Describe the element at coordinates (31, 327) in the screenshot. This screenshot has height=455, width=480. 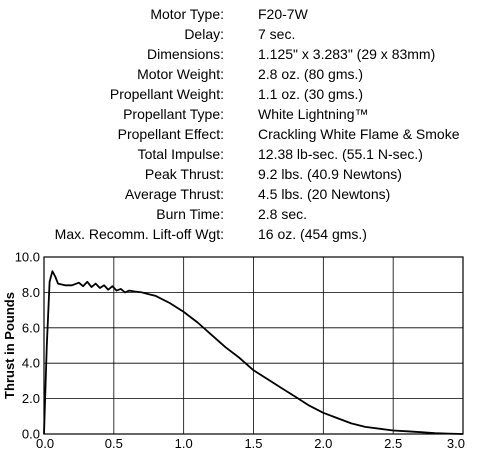
I see `y-tick-label: 6.0` at that location.